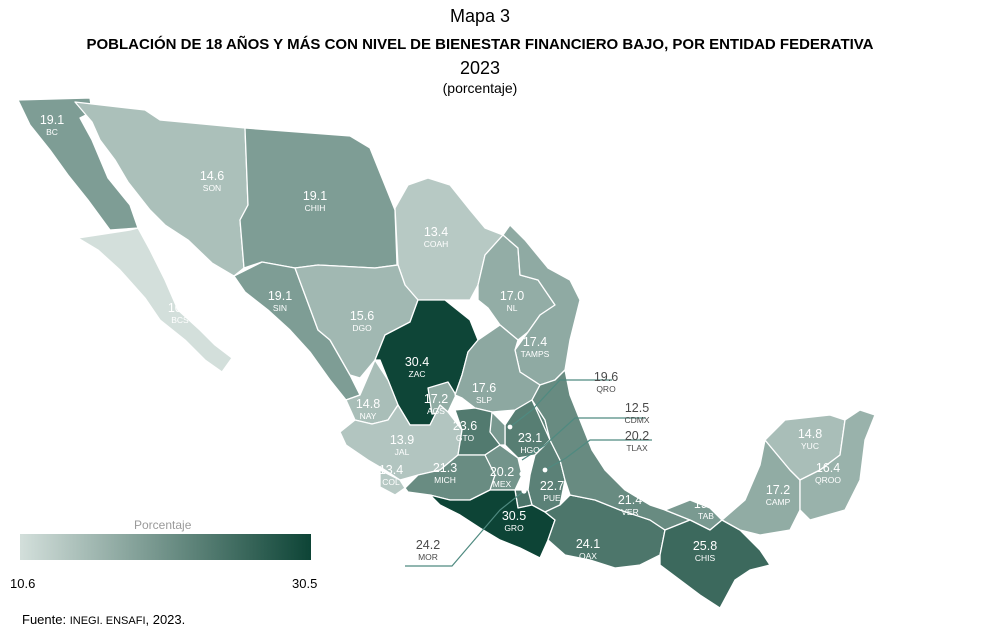 This screenshot has height=644, width=1003. Describe the element at coordinates (23, 583) in the screenshot. I see `legend-min-label: 10.6` at that location.